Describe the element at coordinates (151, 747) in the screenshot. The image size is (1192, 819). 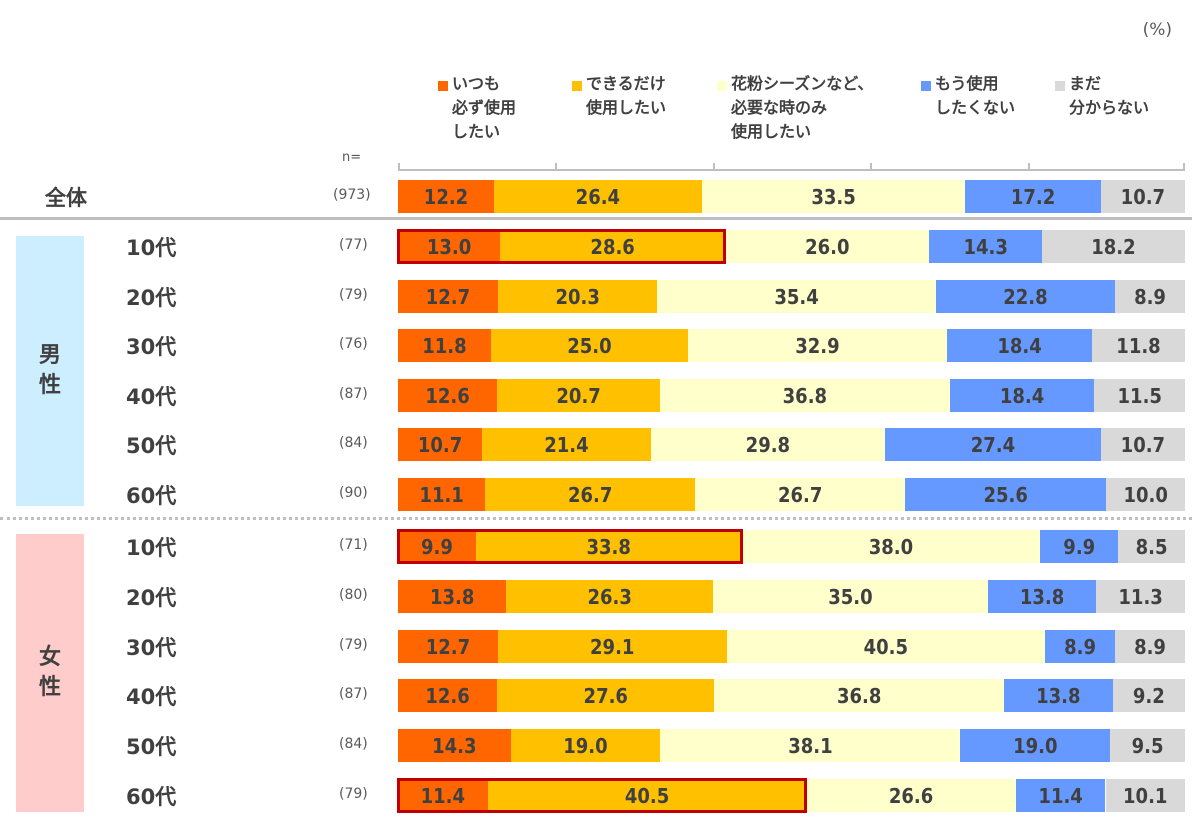
I see `row-label: 50代` at that location.